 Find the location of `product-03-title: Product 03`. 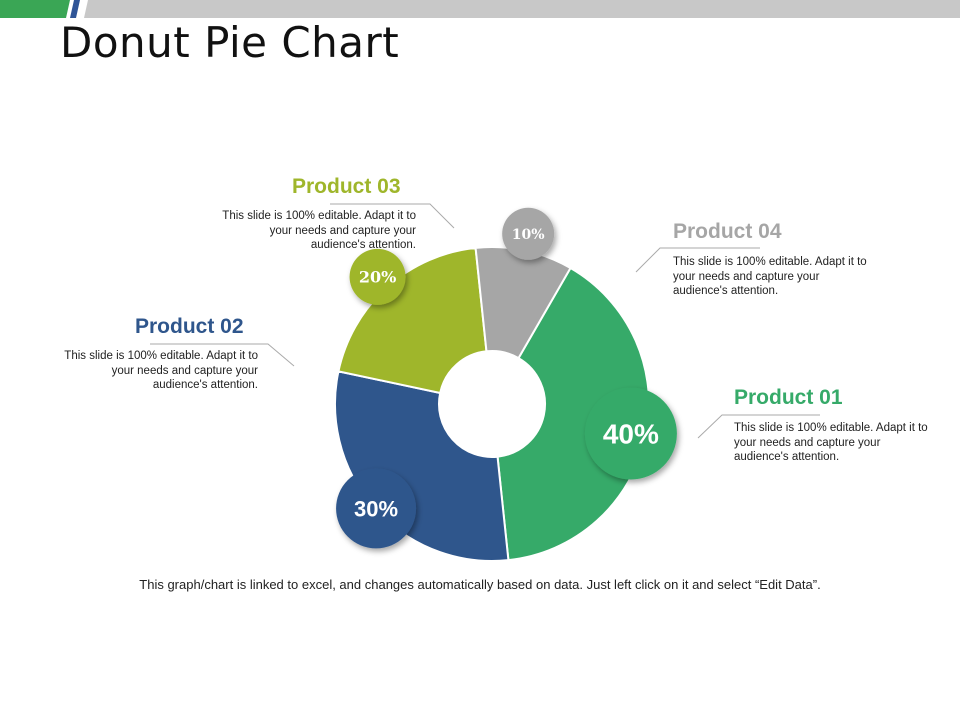

product-03-title: Product 03 is located at coordinates (346, 186).